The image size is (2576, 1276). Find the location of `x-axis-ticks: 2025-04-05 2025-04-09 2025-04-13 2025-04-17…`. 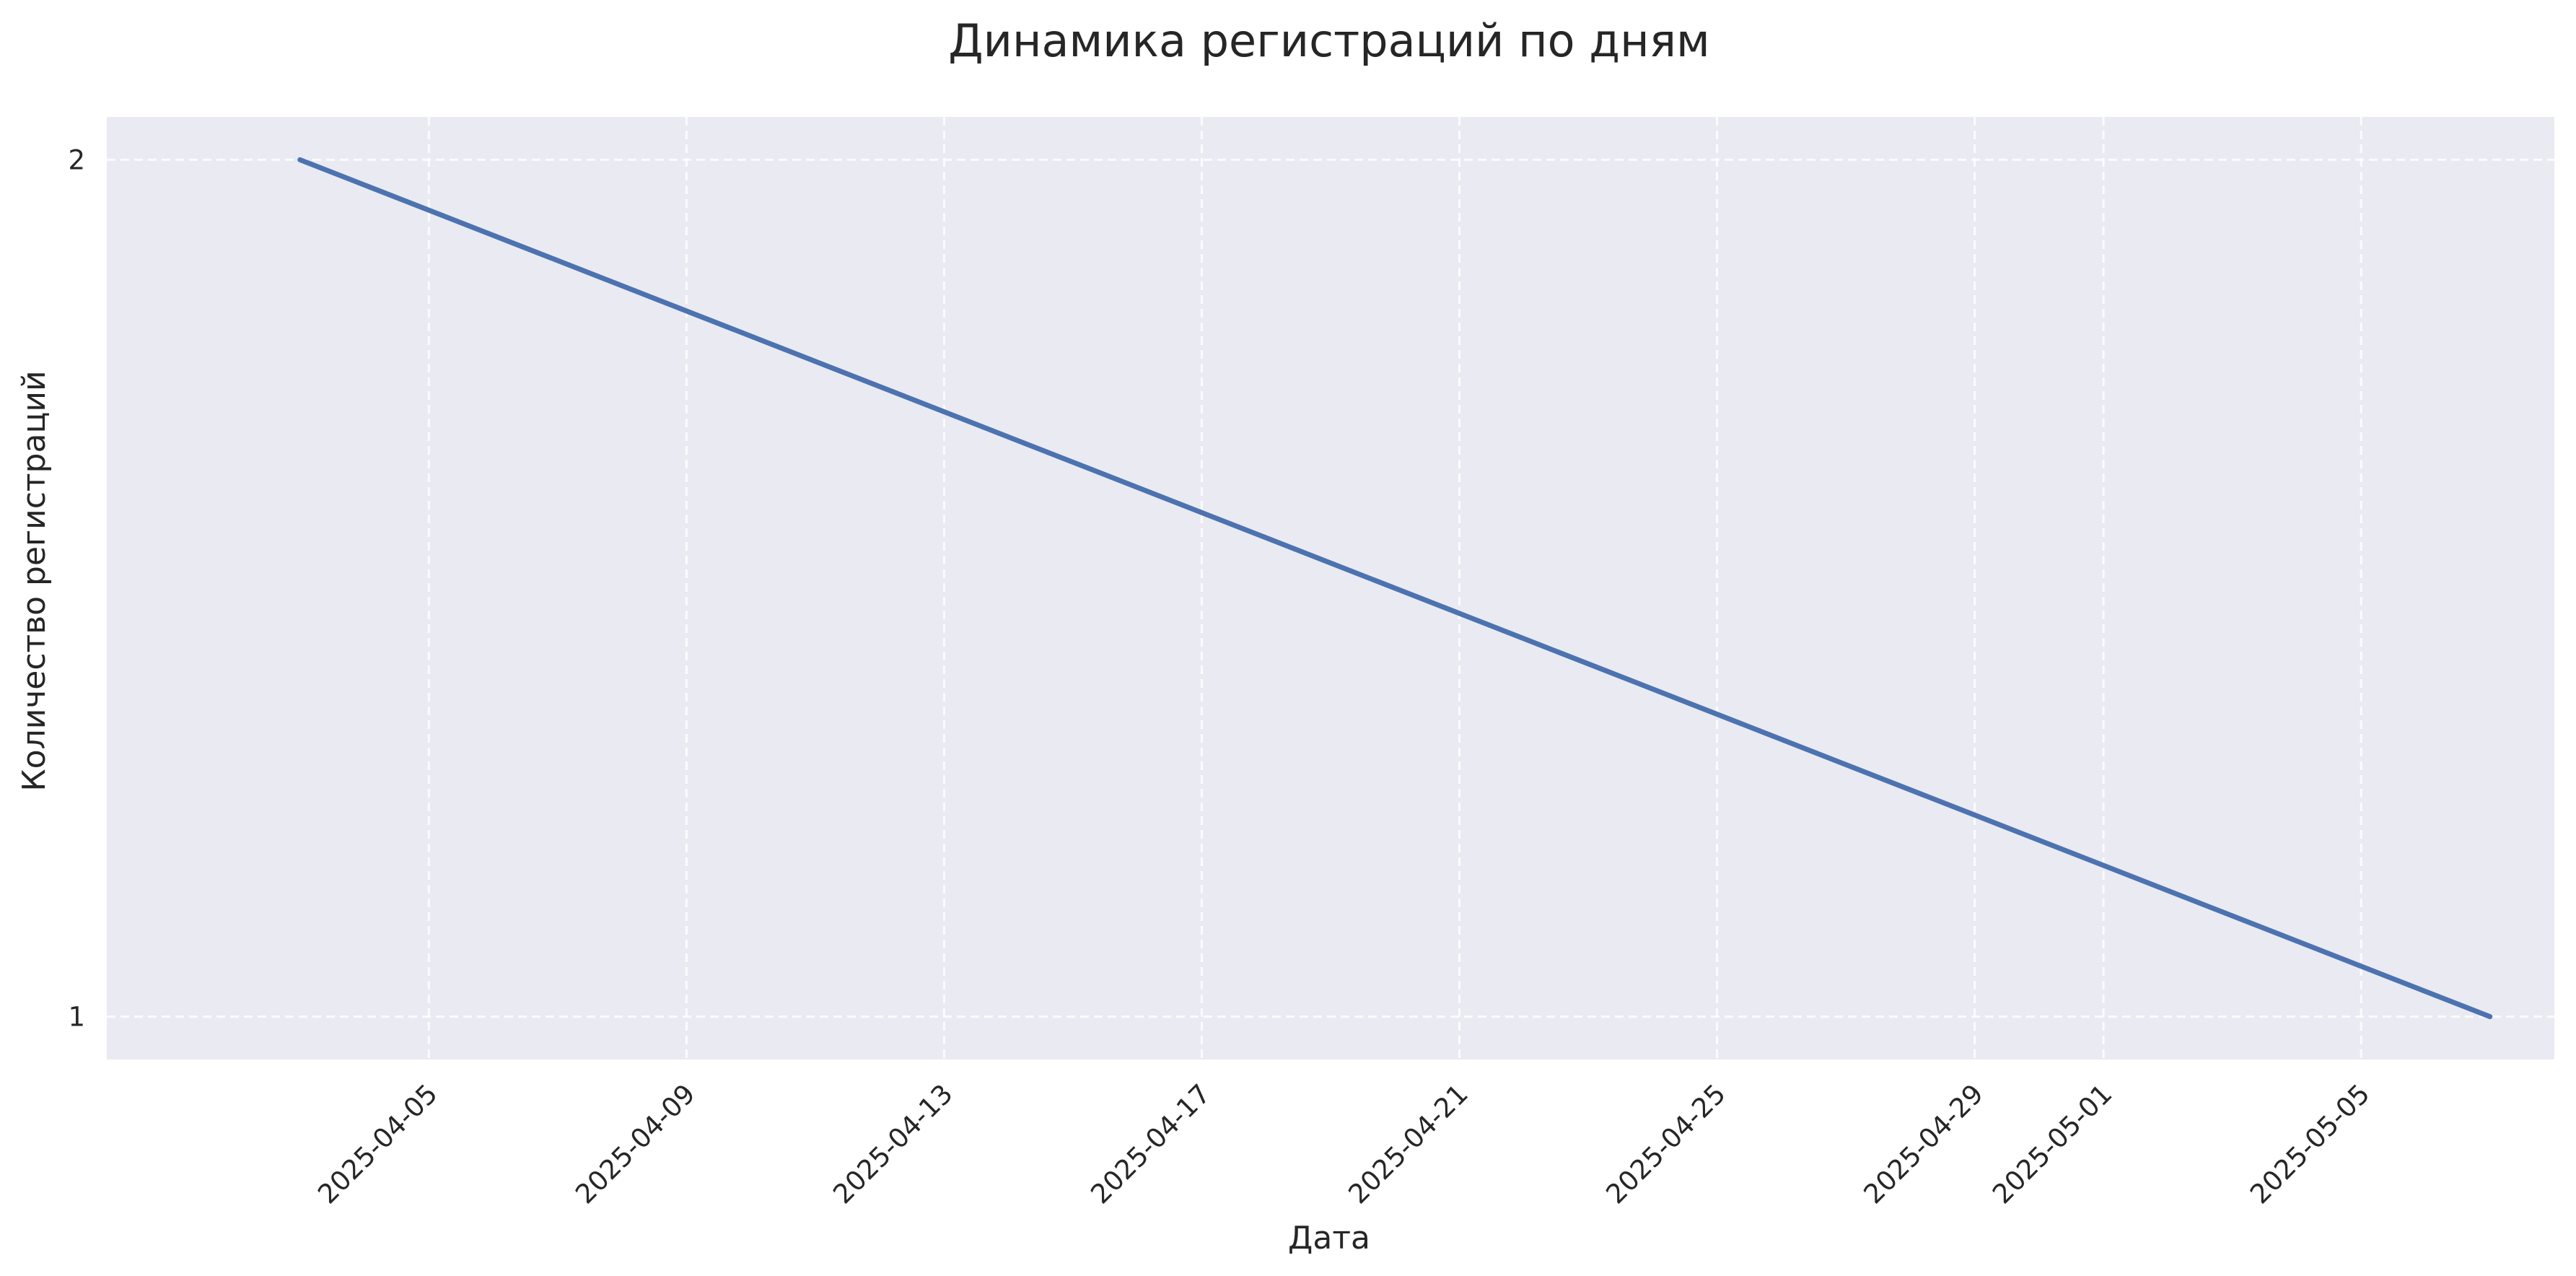

x-axis-ticks: 2025-04-05 2025-04-09 2025-04-13 2025-04-17… is located at coordinates (1343, 1144).